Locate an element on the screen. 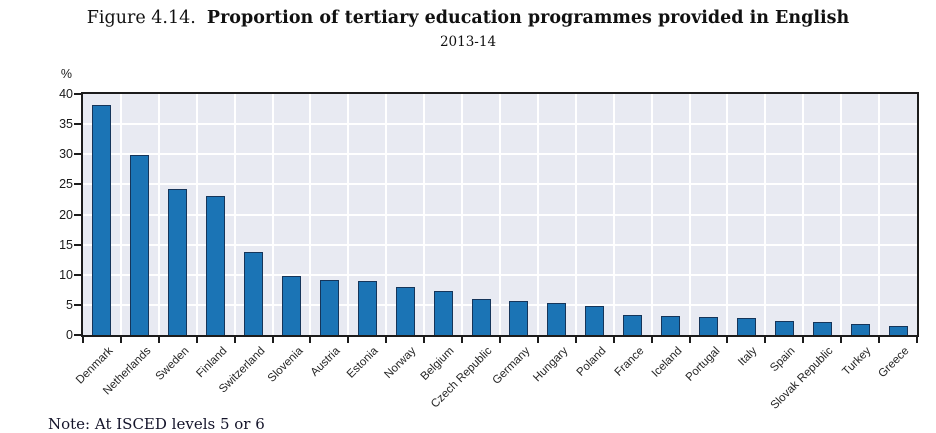  bar-greece is located at coordinates (898, 330).